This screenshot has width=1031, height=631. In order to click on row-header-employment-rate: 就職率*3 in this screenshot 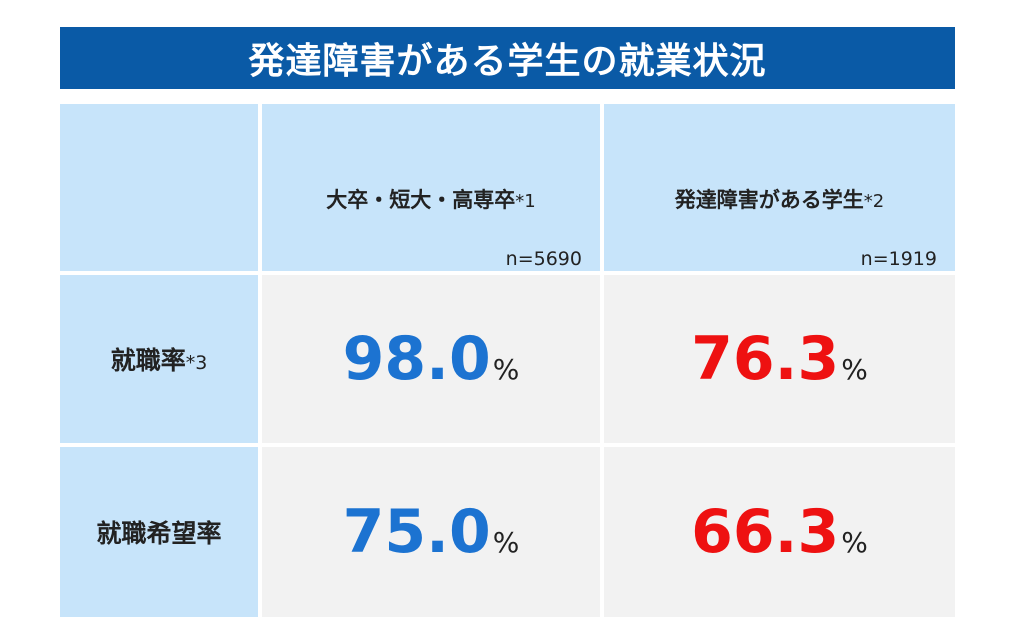, I will do `click(159, 359)`.